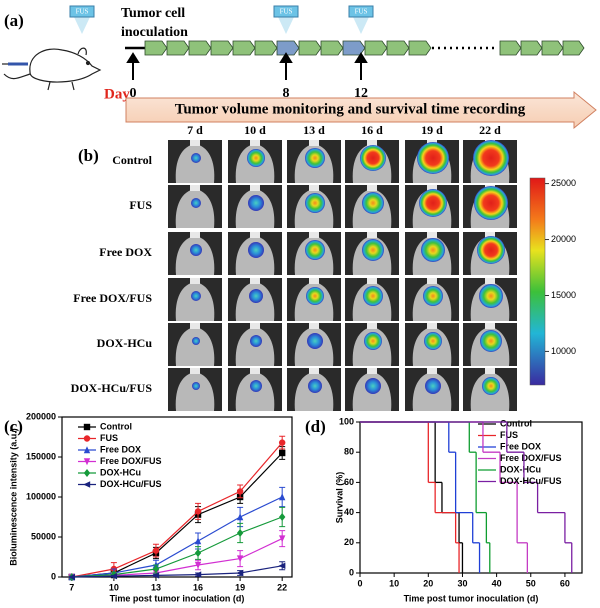 This screenshot has width=600, height=608. I want to click on y-tick-label: 20, so click(349, 542).